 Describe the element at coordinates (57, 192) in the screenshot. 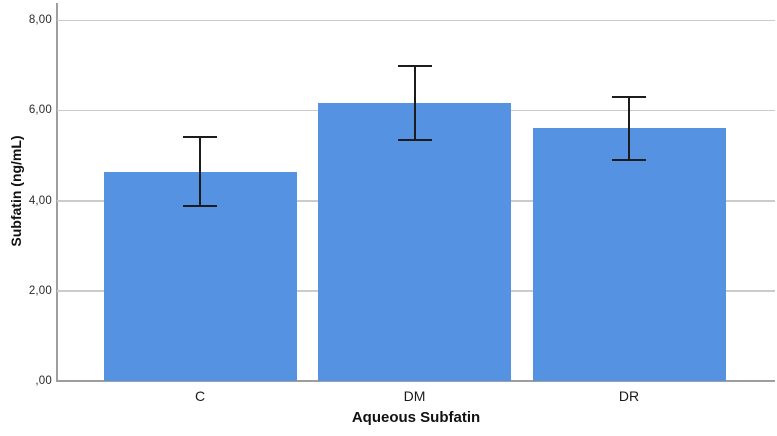

I see `y-axis-line` at that location.